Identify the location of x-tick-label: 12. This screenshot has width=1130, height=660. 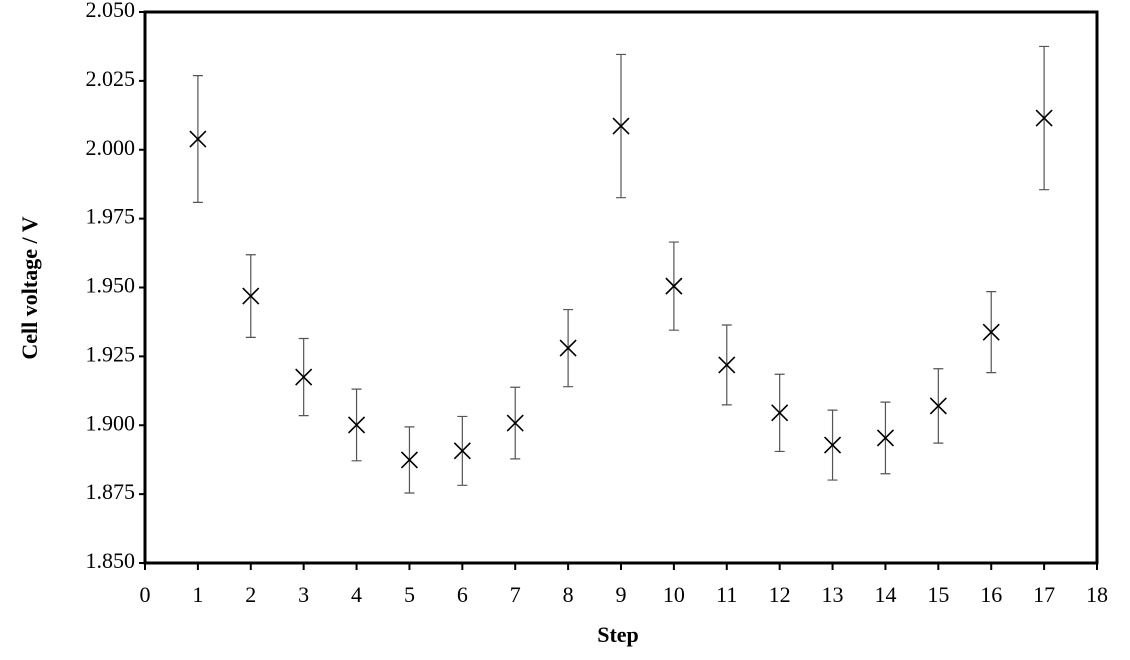
(780, 594).